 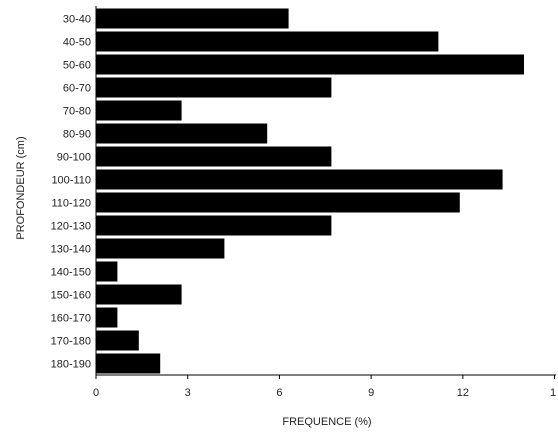 I want to click on x-tick-label: 6, so click(x=279, y=393).